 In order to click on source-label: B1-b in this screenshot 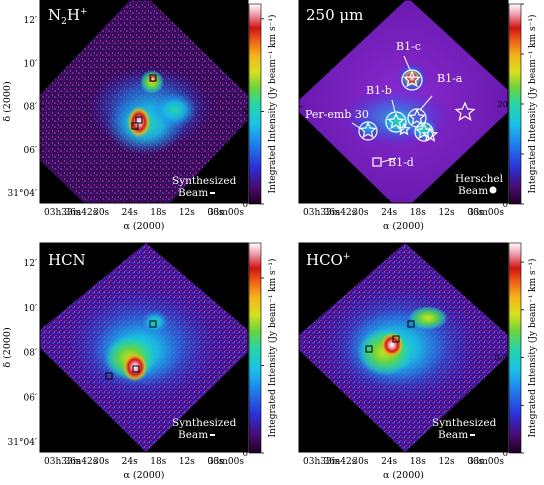, I will do `click(379, 90)`.